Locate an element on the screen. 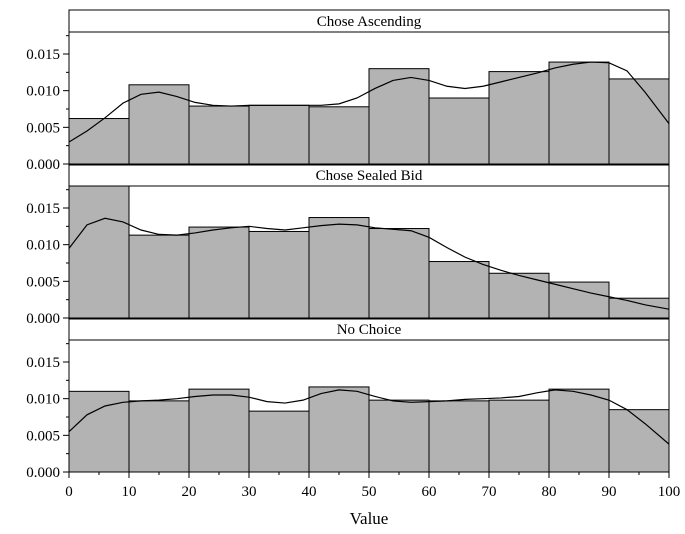 The height and width of the screenshot is (534, 685). x-tick-label: 100 is located at coordinates (669, 492).